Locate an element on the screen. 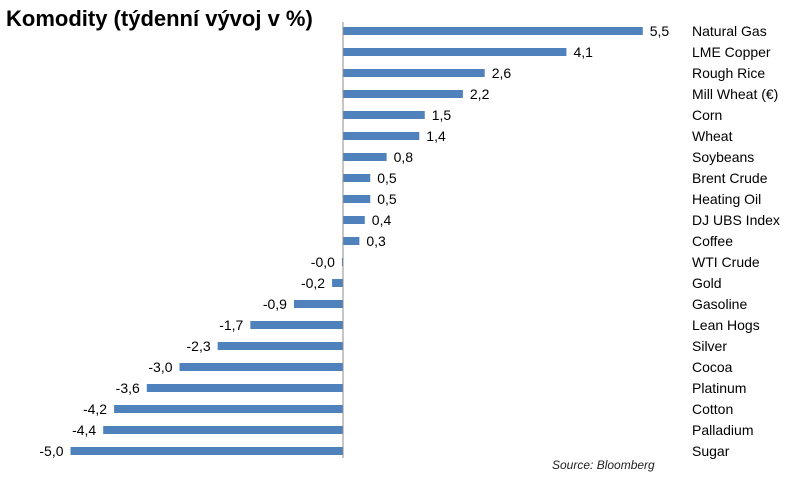 This screenshot has height=477, width=799. category-label-lean-hogs: Lean Hogs is located at coordinates (726, 325).